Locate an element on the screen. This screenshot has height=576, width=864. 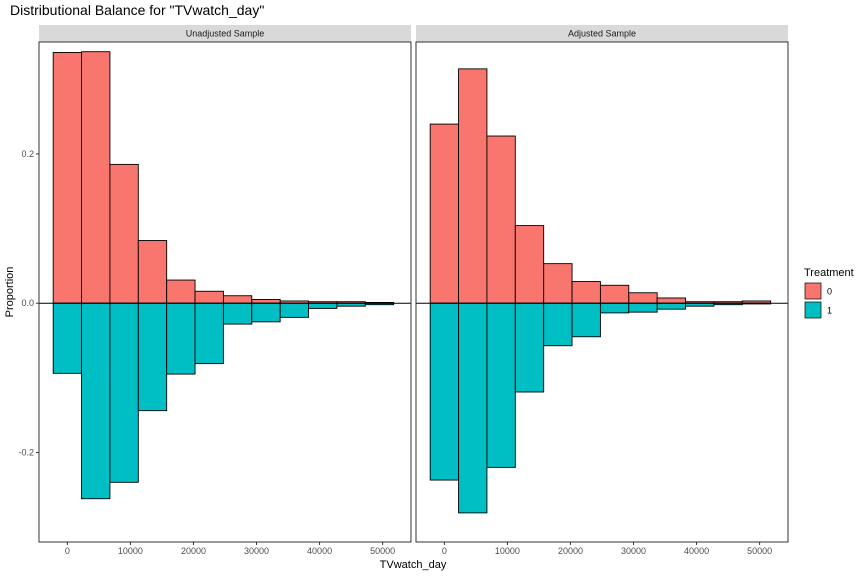
bar-panel1-treatment1-bin8 is located at coordinates (671, 306).